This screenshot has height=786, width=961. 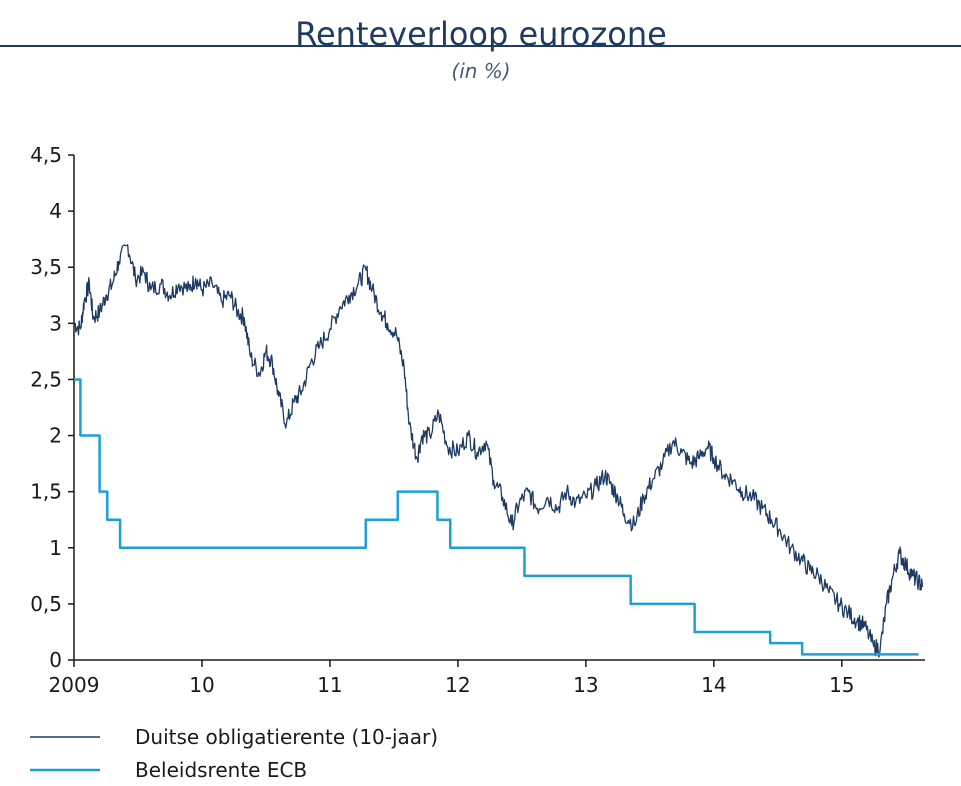 I want to click on x-tick-label: 10, so click(x=201, y=685).